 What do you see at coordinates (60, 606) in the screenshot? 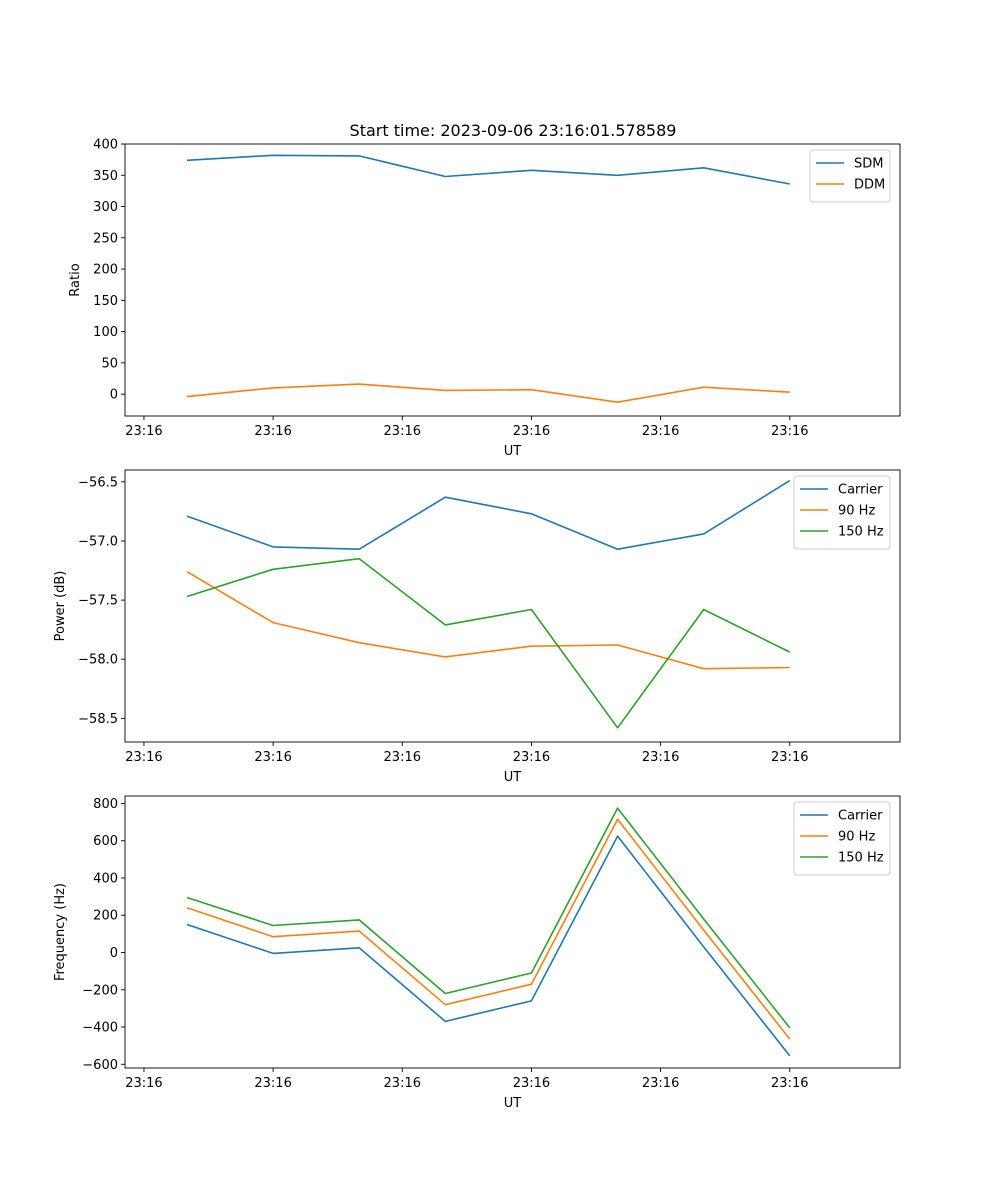
I see `y-axis-label: Power (dB)` at bounding box center [60, 606].